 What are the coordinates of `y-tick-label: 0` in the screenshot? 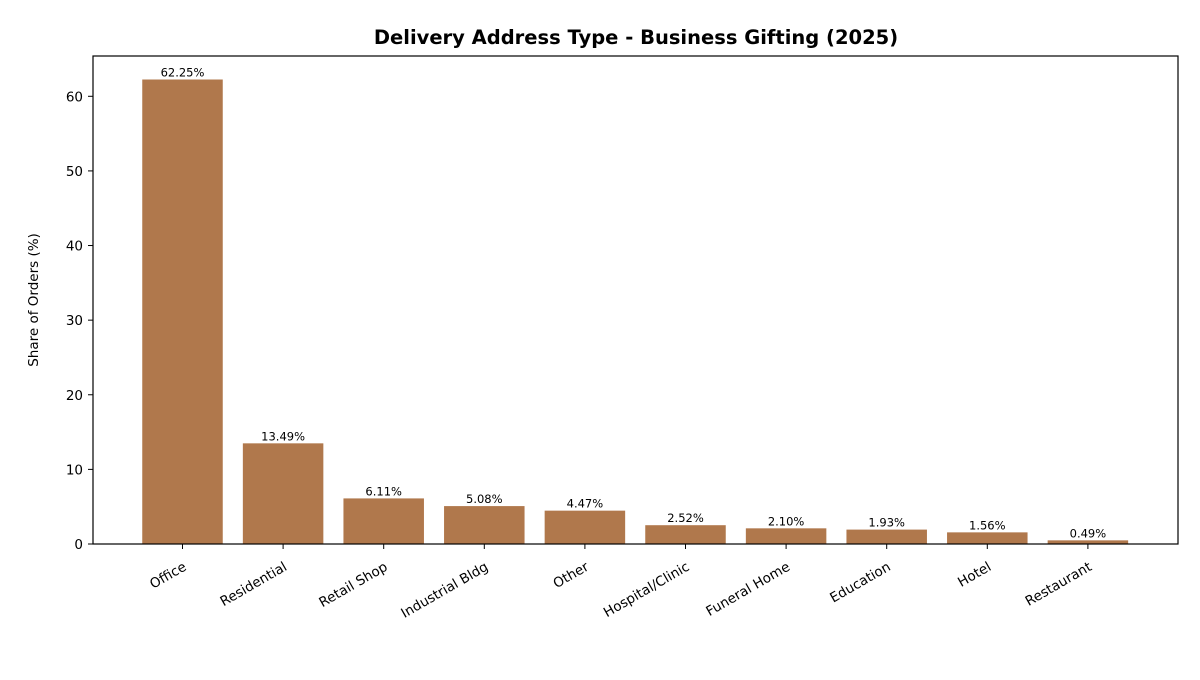 It's located at (78, 545).